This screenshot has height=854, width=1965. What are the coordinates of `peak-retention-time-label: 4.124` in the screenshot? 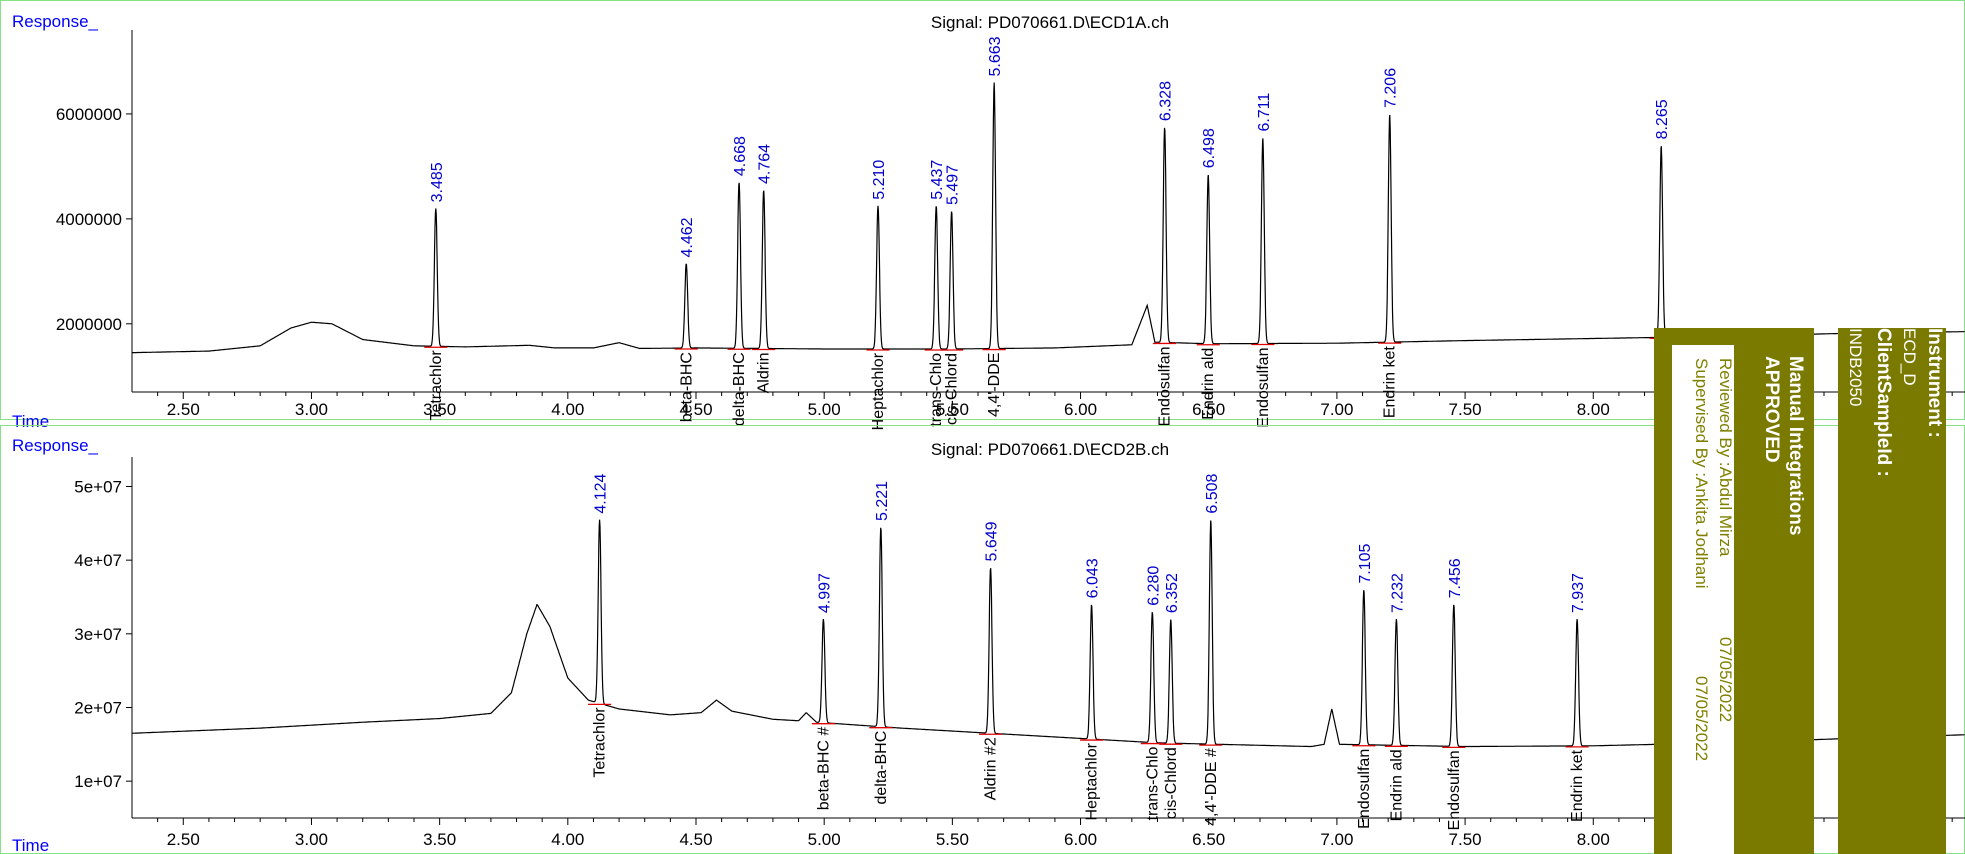 It's located at (601, 493).